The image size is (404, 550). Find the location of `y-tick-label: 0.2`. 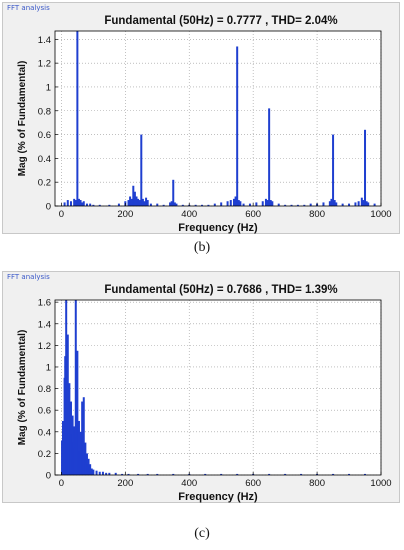

y-tick-label: 0.2 is located at coordinates (44, 454).